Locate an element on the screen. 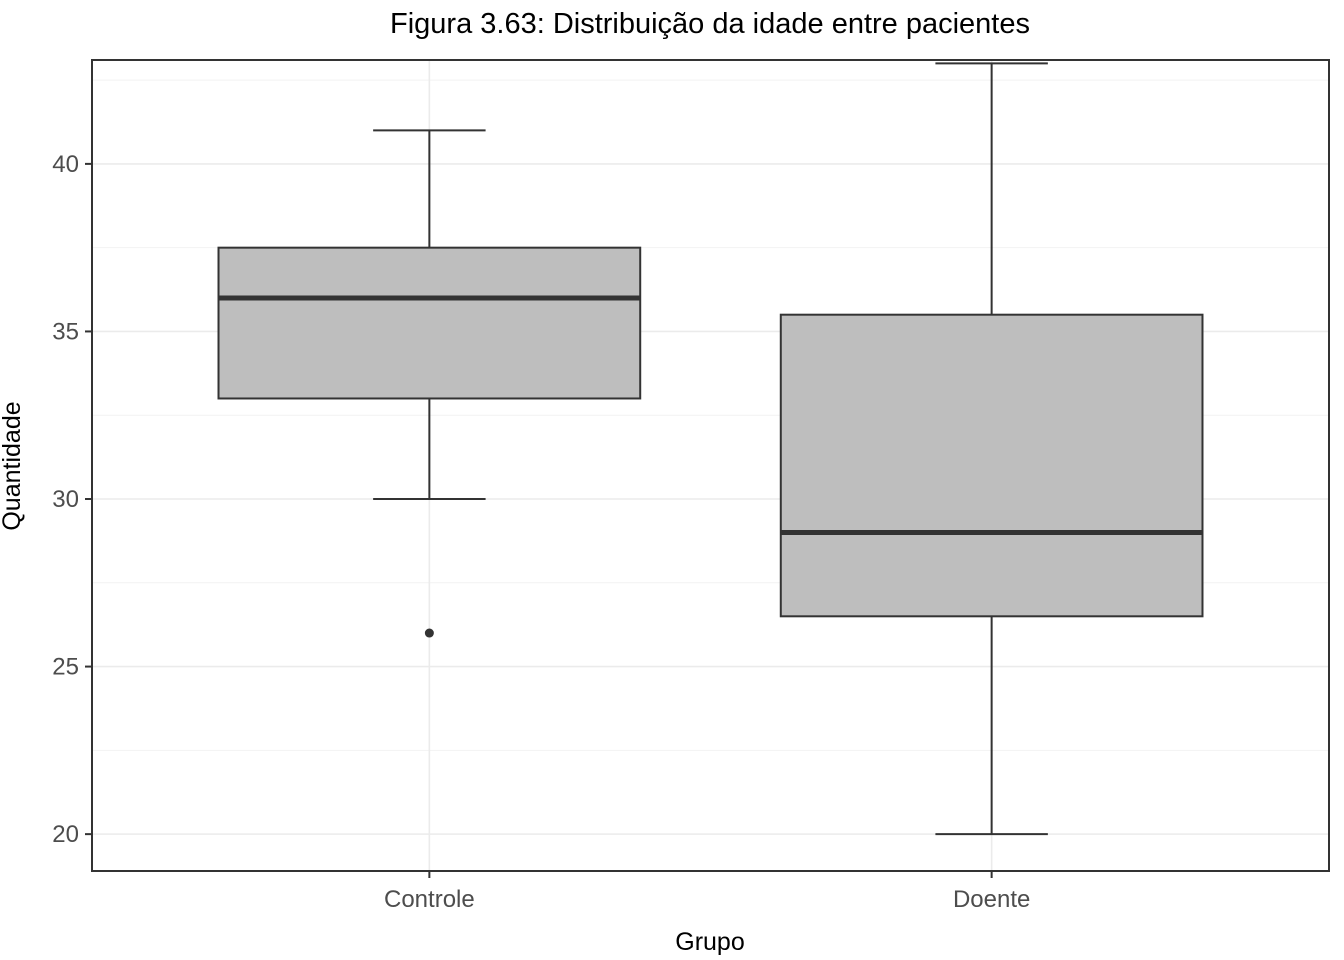 The image size is (1344, 960). y-axis-title: Quantidade is located at coordinates (13, 465).